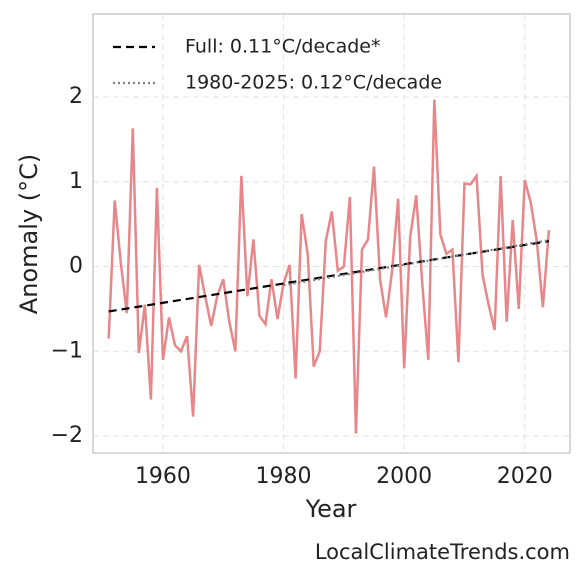 The height and width of the screenshot is (580, 585). Describe the element at coordinates (163, 476) in the screenshot. I see `x-tick-label: 1960` at that location.